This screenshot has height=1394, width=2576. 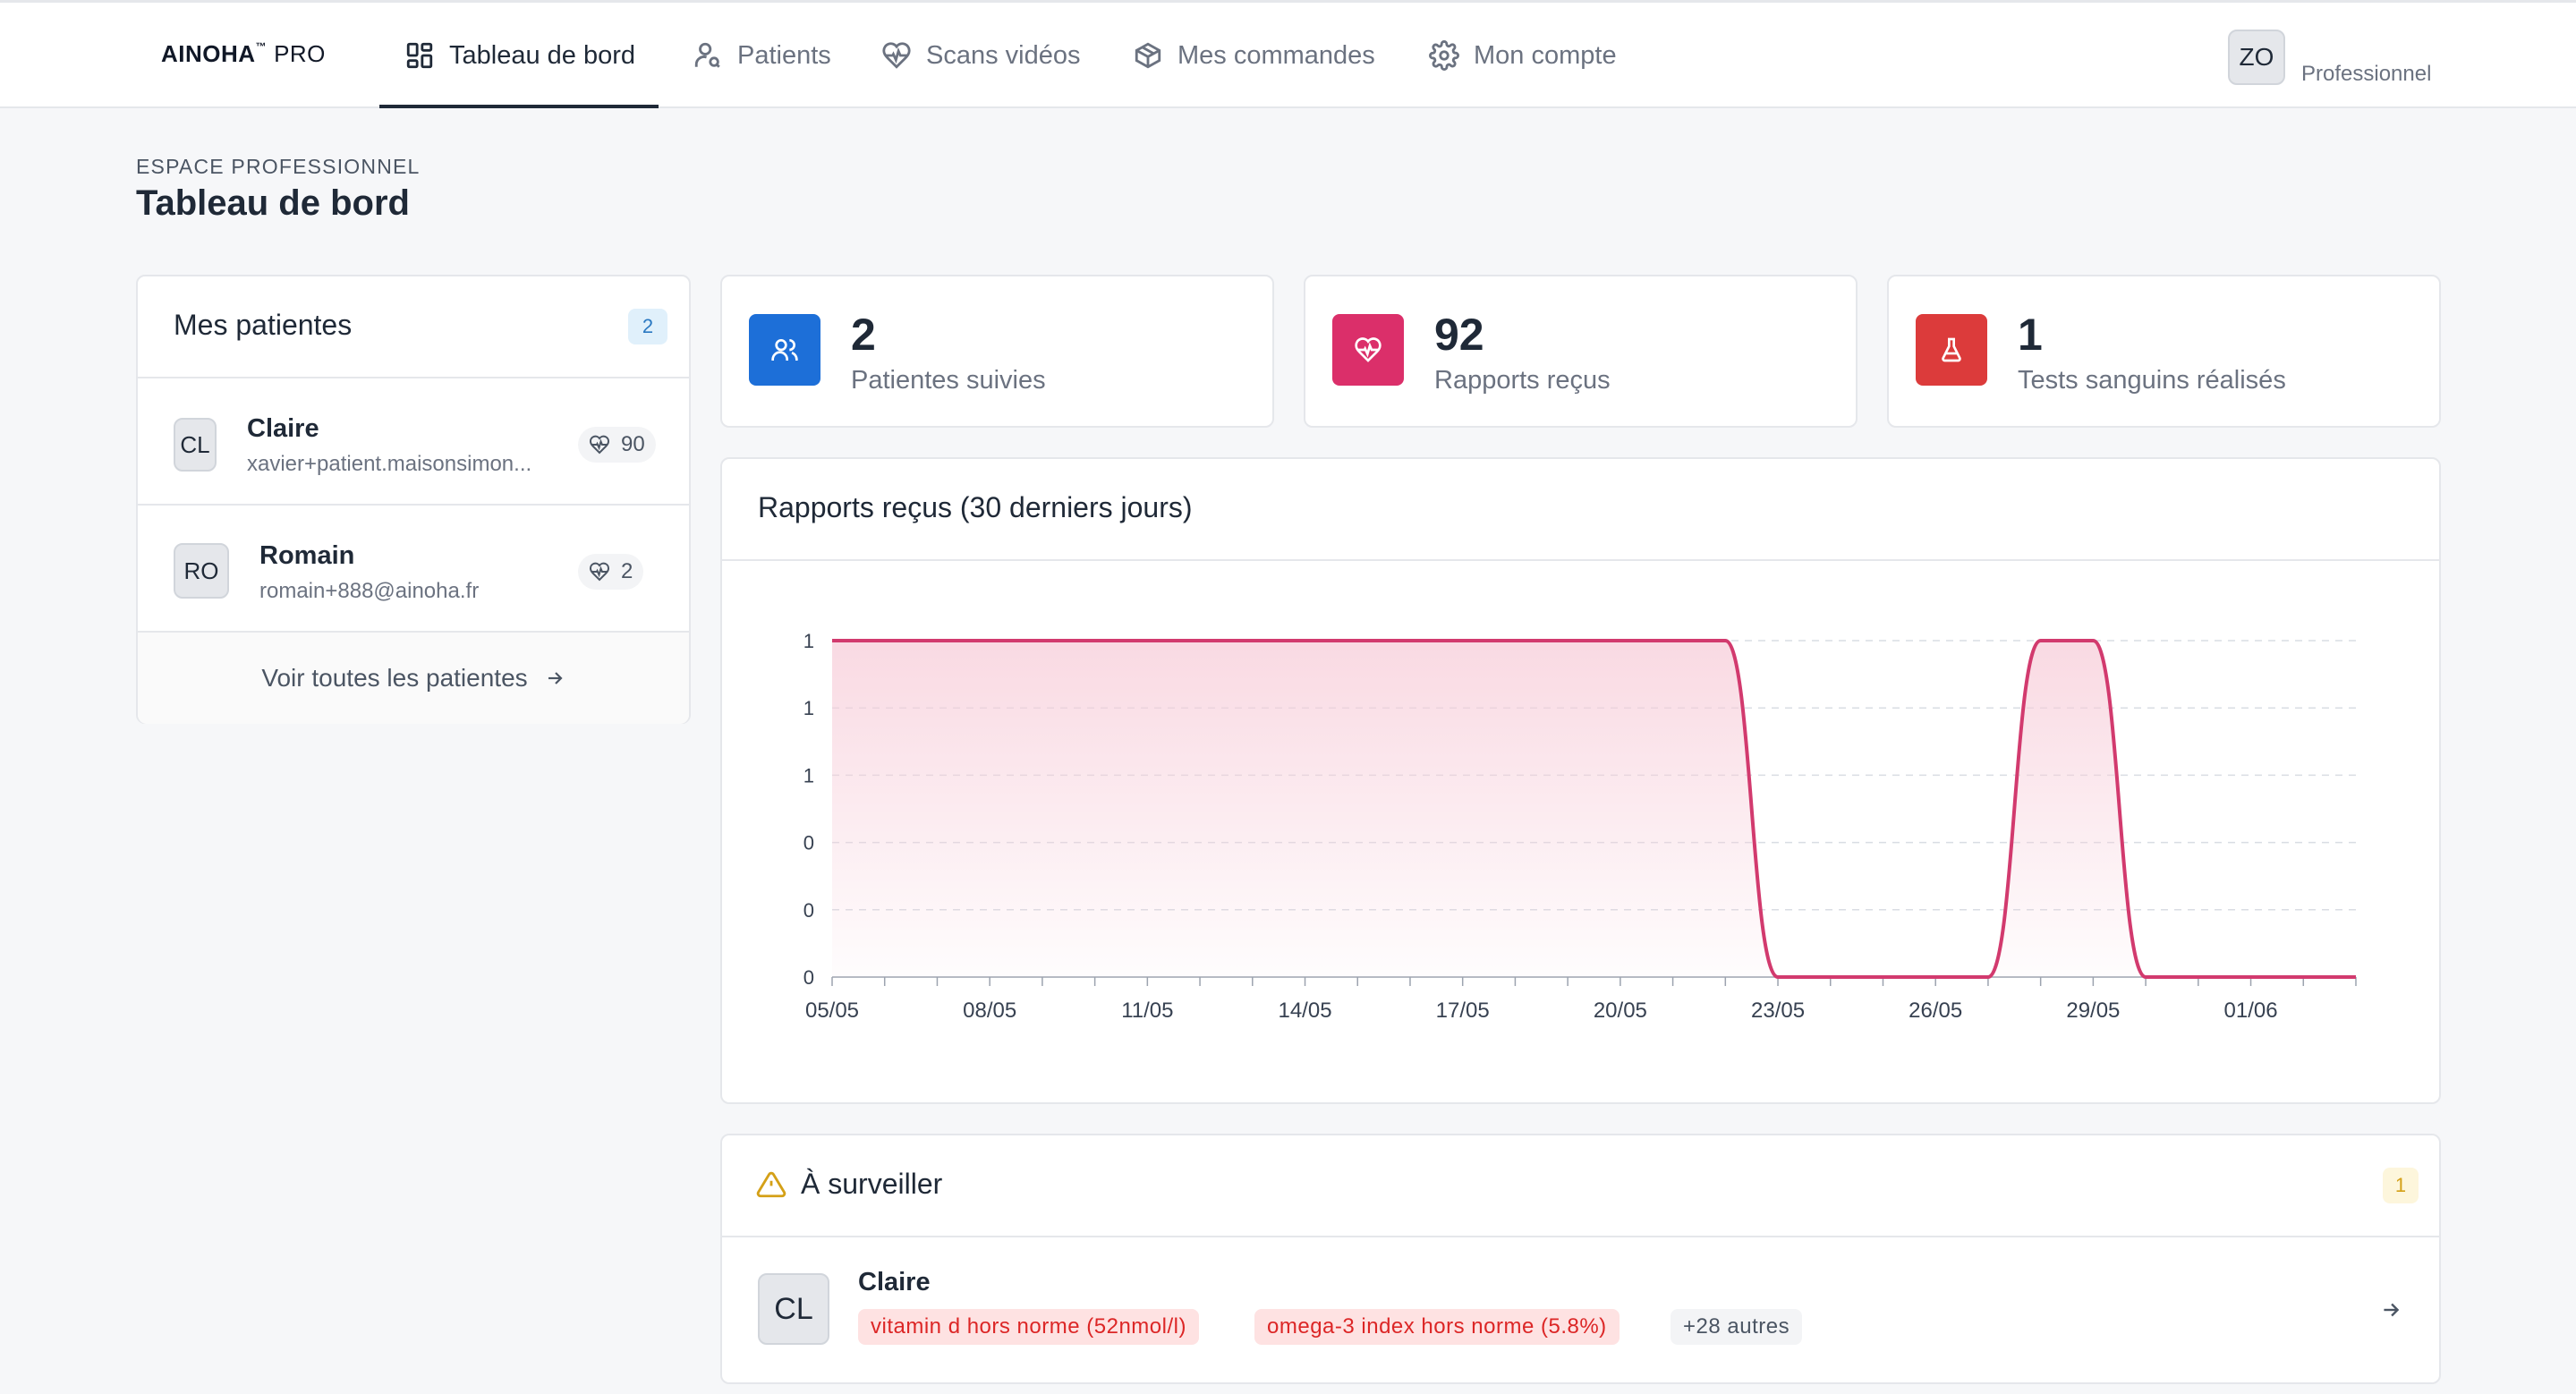 I want to click on stat-value: 92, so click(x=1459, y=335).